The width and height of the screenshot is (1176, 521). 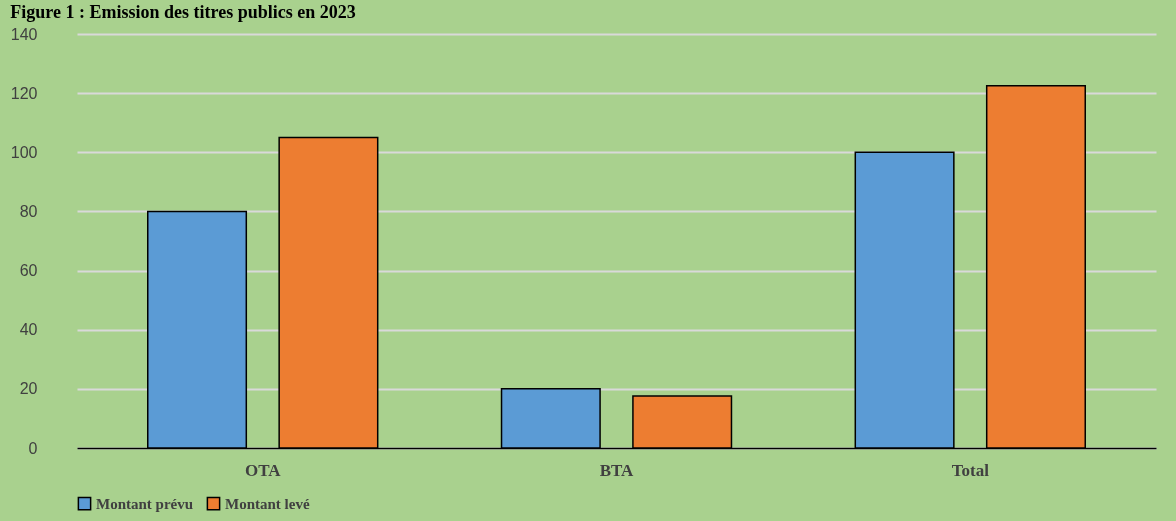 I want to click on y-tick-label: 140, so click(x=24, y=34).